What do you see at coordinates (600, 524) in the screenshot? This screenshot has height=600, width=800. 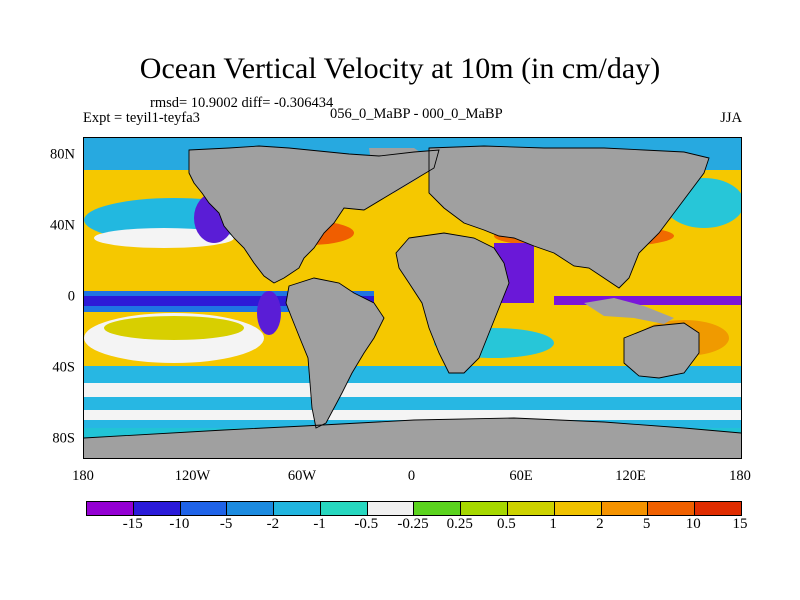 I see `colorbar-label: 2` at bounding box center [600, 524].